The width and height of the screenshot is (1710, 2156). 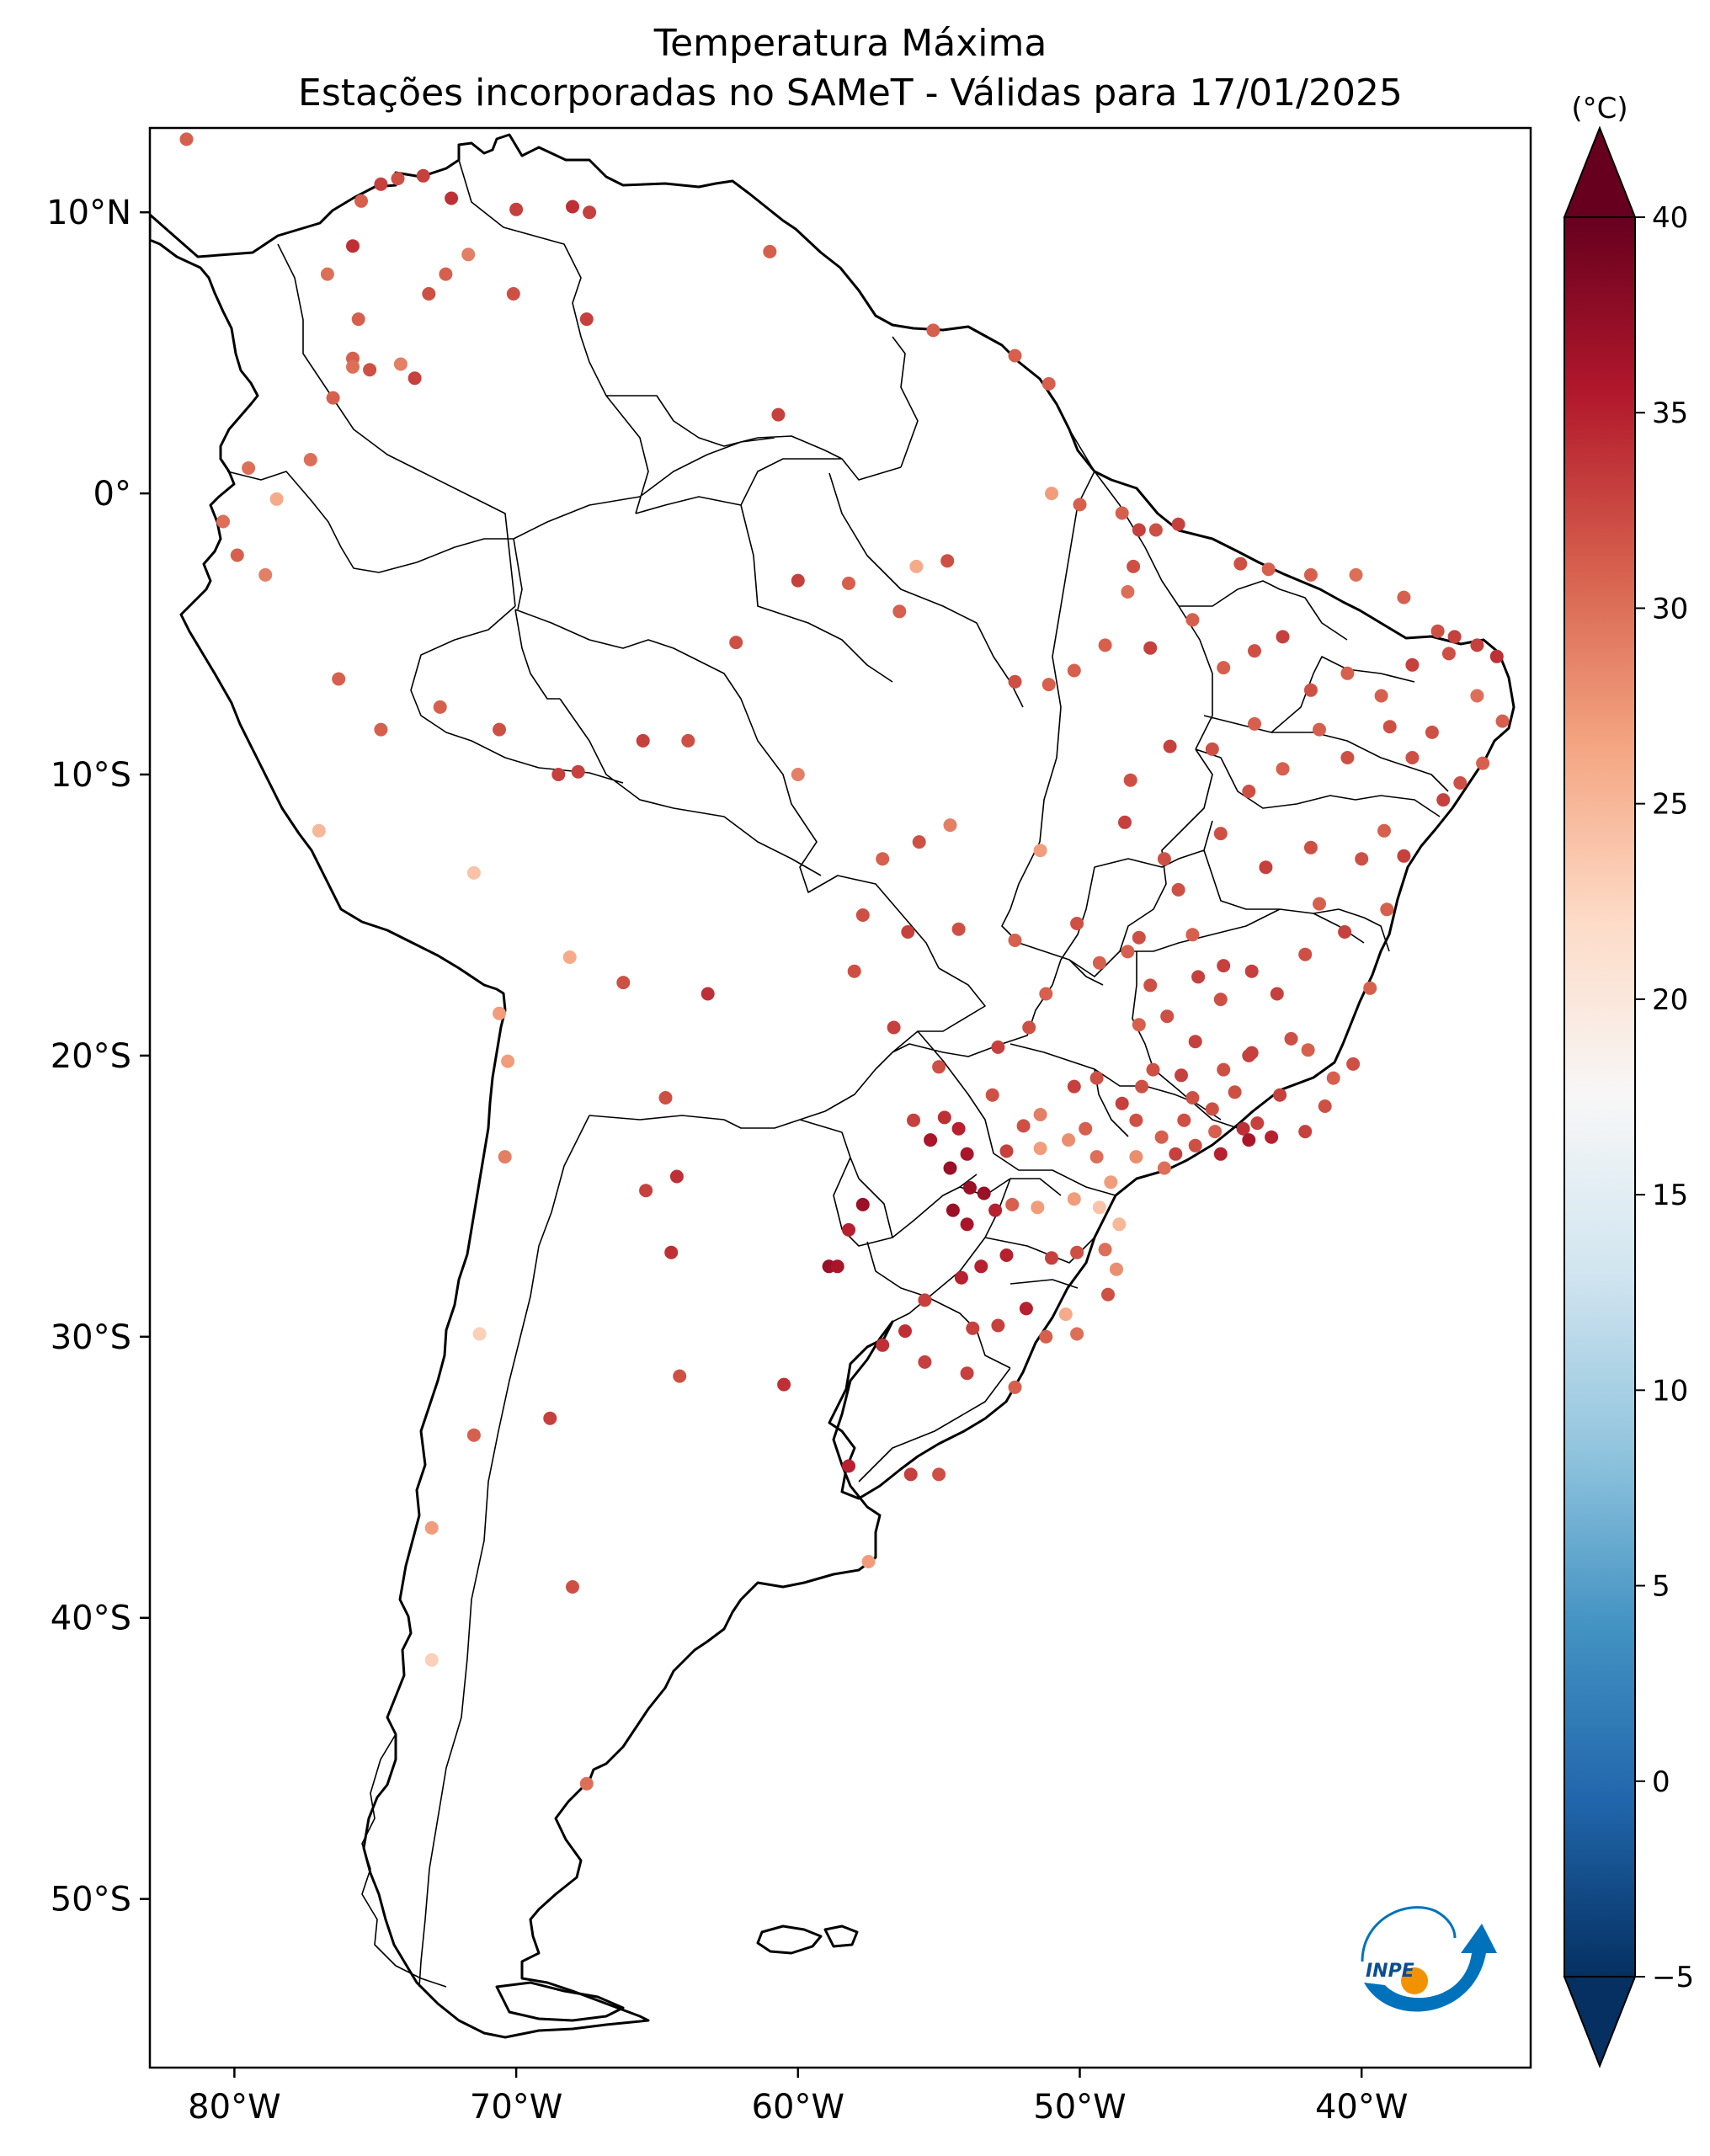 What do you see at coordinates (1600, 1097) in the screenshot?
I see `colorbar-frame` at bounding box center [1600, 1097].